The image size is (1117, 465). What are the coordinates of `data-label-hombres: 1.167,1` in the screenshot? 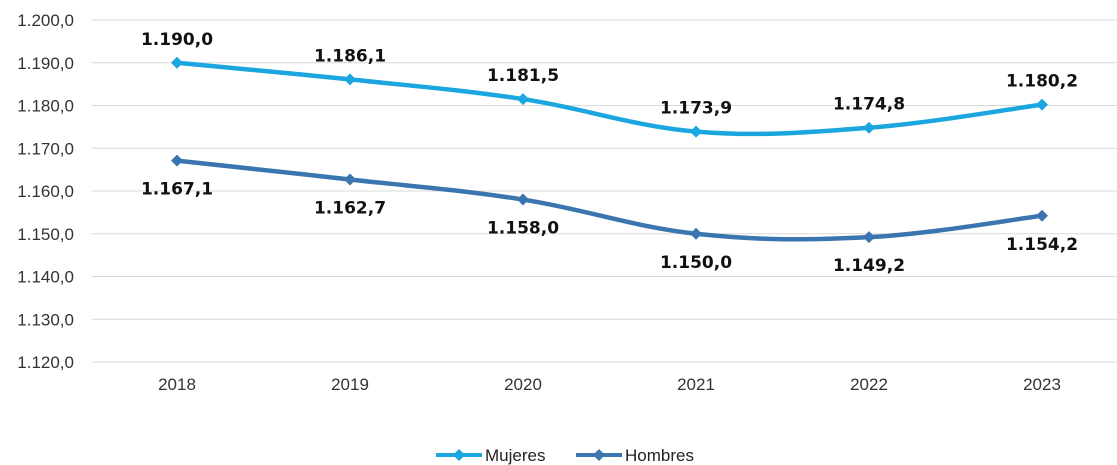 It's located at (177, 190).